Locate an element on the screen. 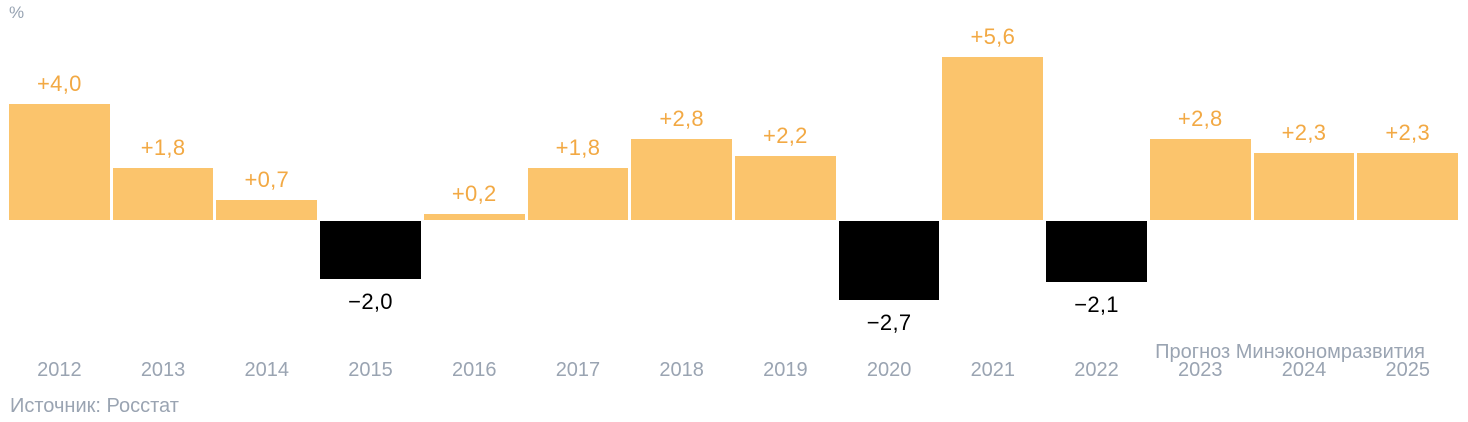  x-tick-label-2012: 2012 is located at coordinates (59, 370).